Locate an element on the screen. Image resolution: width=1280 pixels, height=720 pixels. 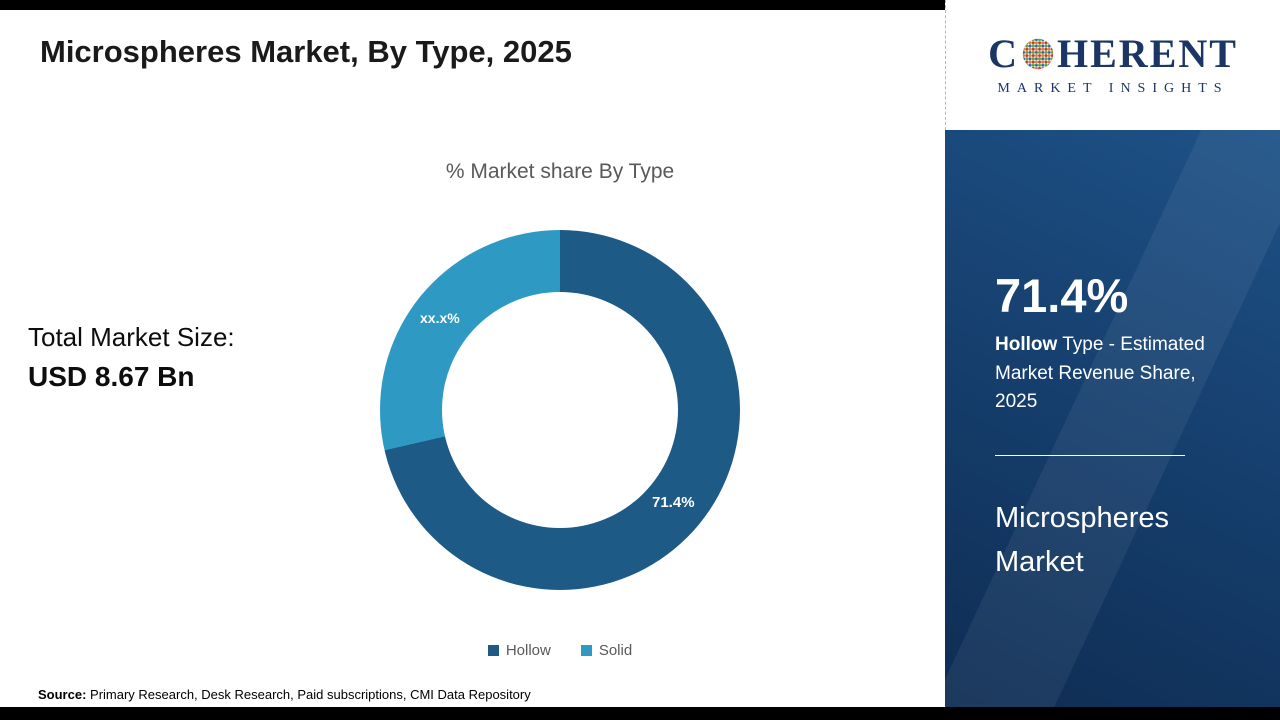
logo-text-suffix: HERENT is located at coordinates (1147, 53).